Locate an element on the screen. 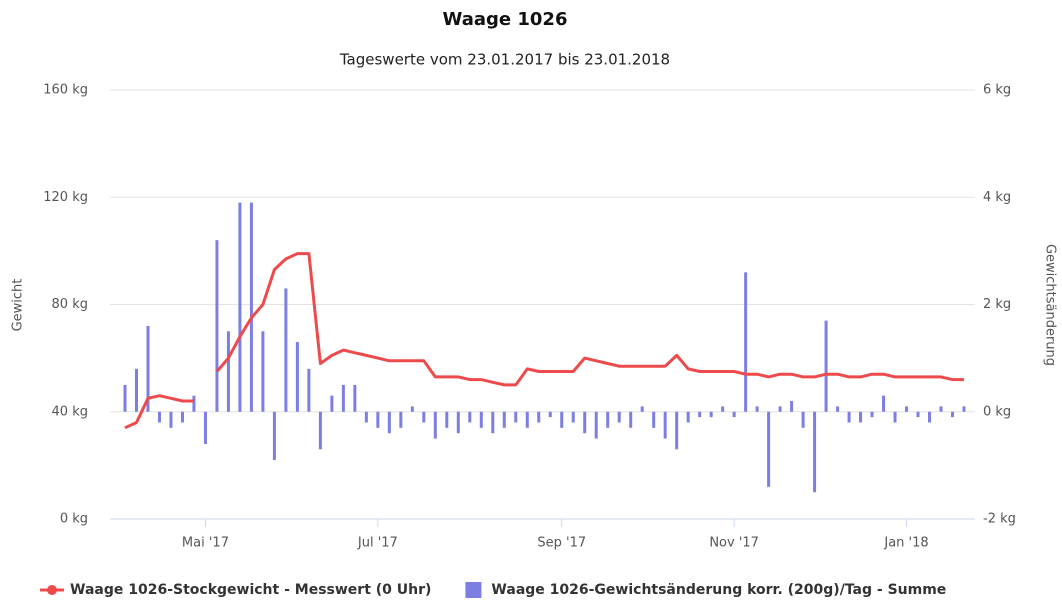 This screenshot has width=1062, height=603. y-tick-label: 160 kg is located at coordinates (65, 90).